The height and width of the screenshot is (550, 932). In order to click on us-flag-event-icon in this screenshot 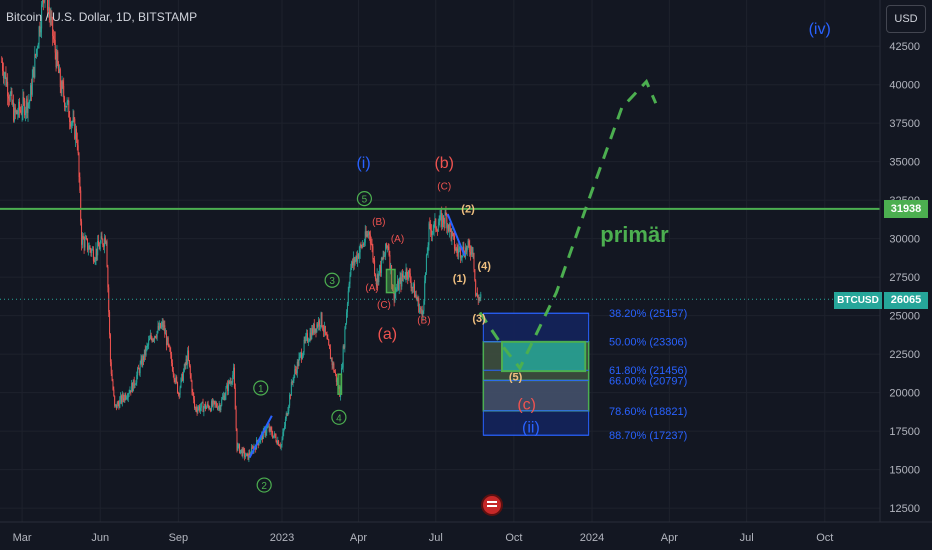, I will do `click(492, 505)`.